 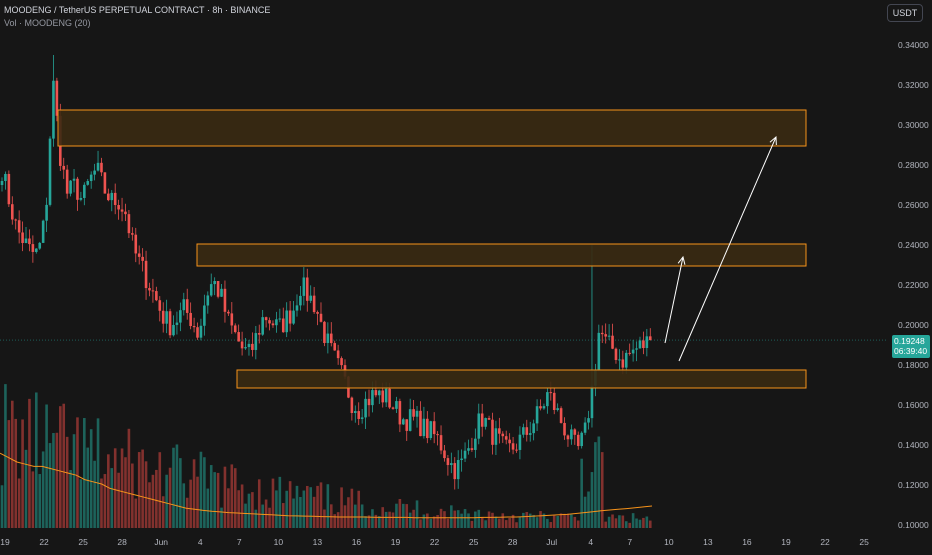 I want to click on volume-indicator-label: Vol · MOODENG (20), so click(x=47, y=23).